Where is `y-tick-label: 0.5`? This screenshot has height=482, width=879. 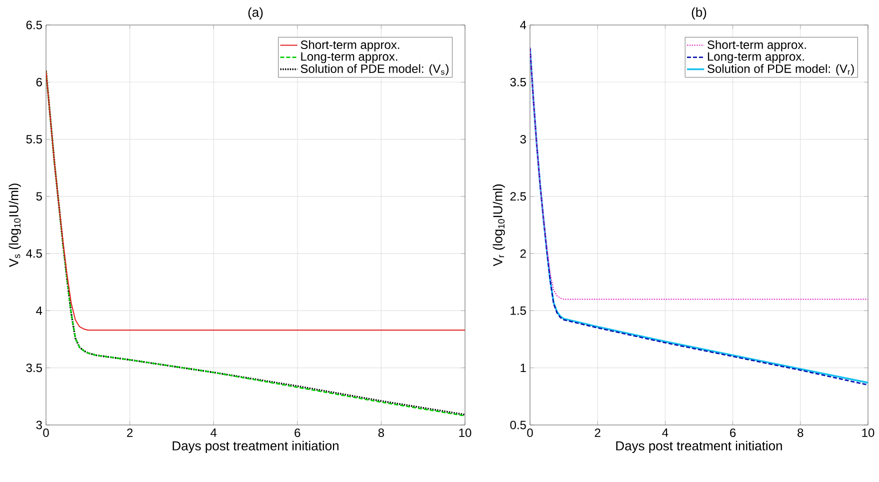
y-tick-label: 0.5 is located at coordinates (518, 425).